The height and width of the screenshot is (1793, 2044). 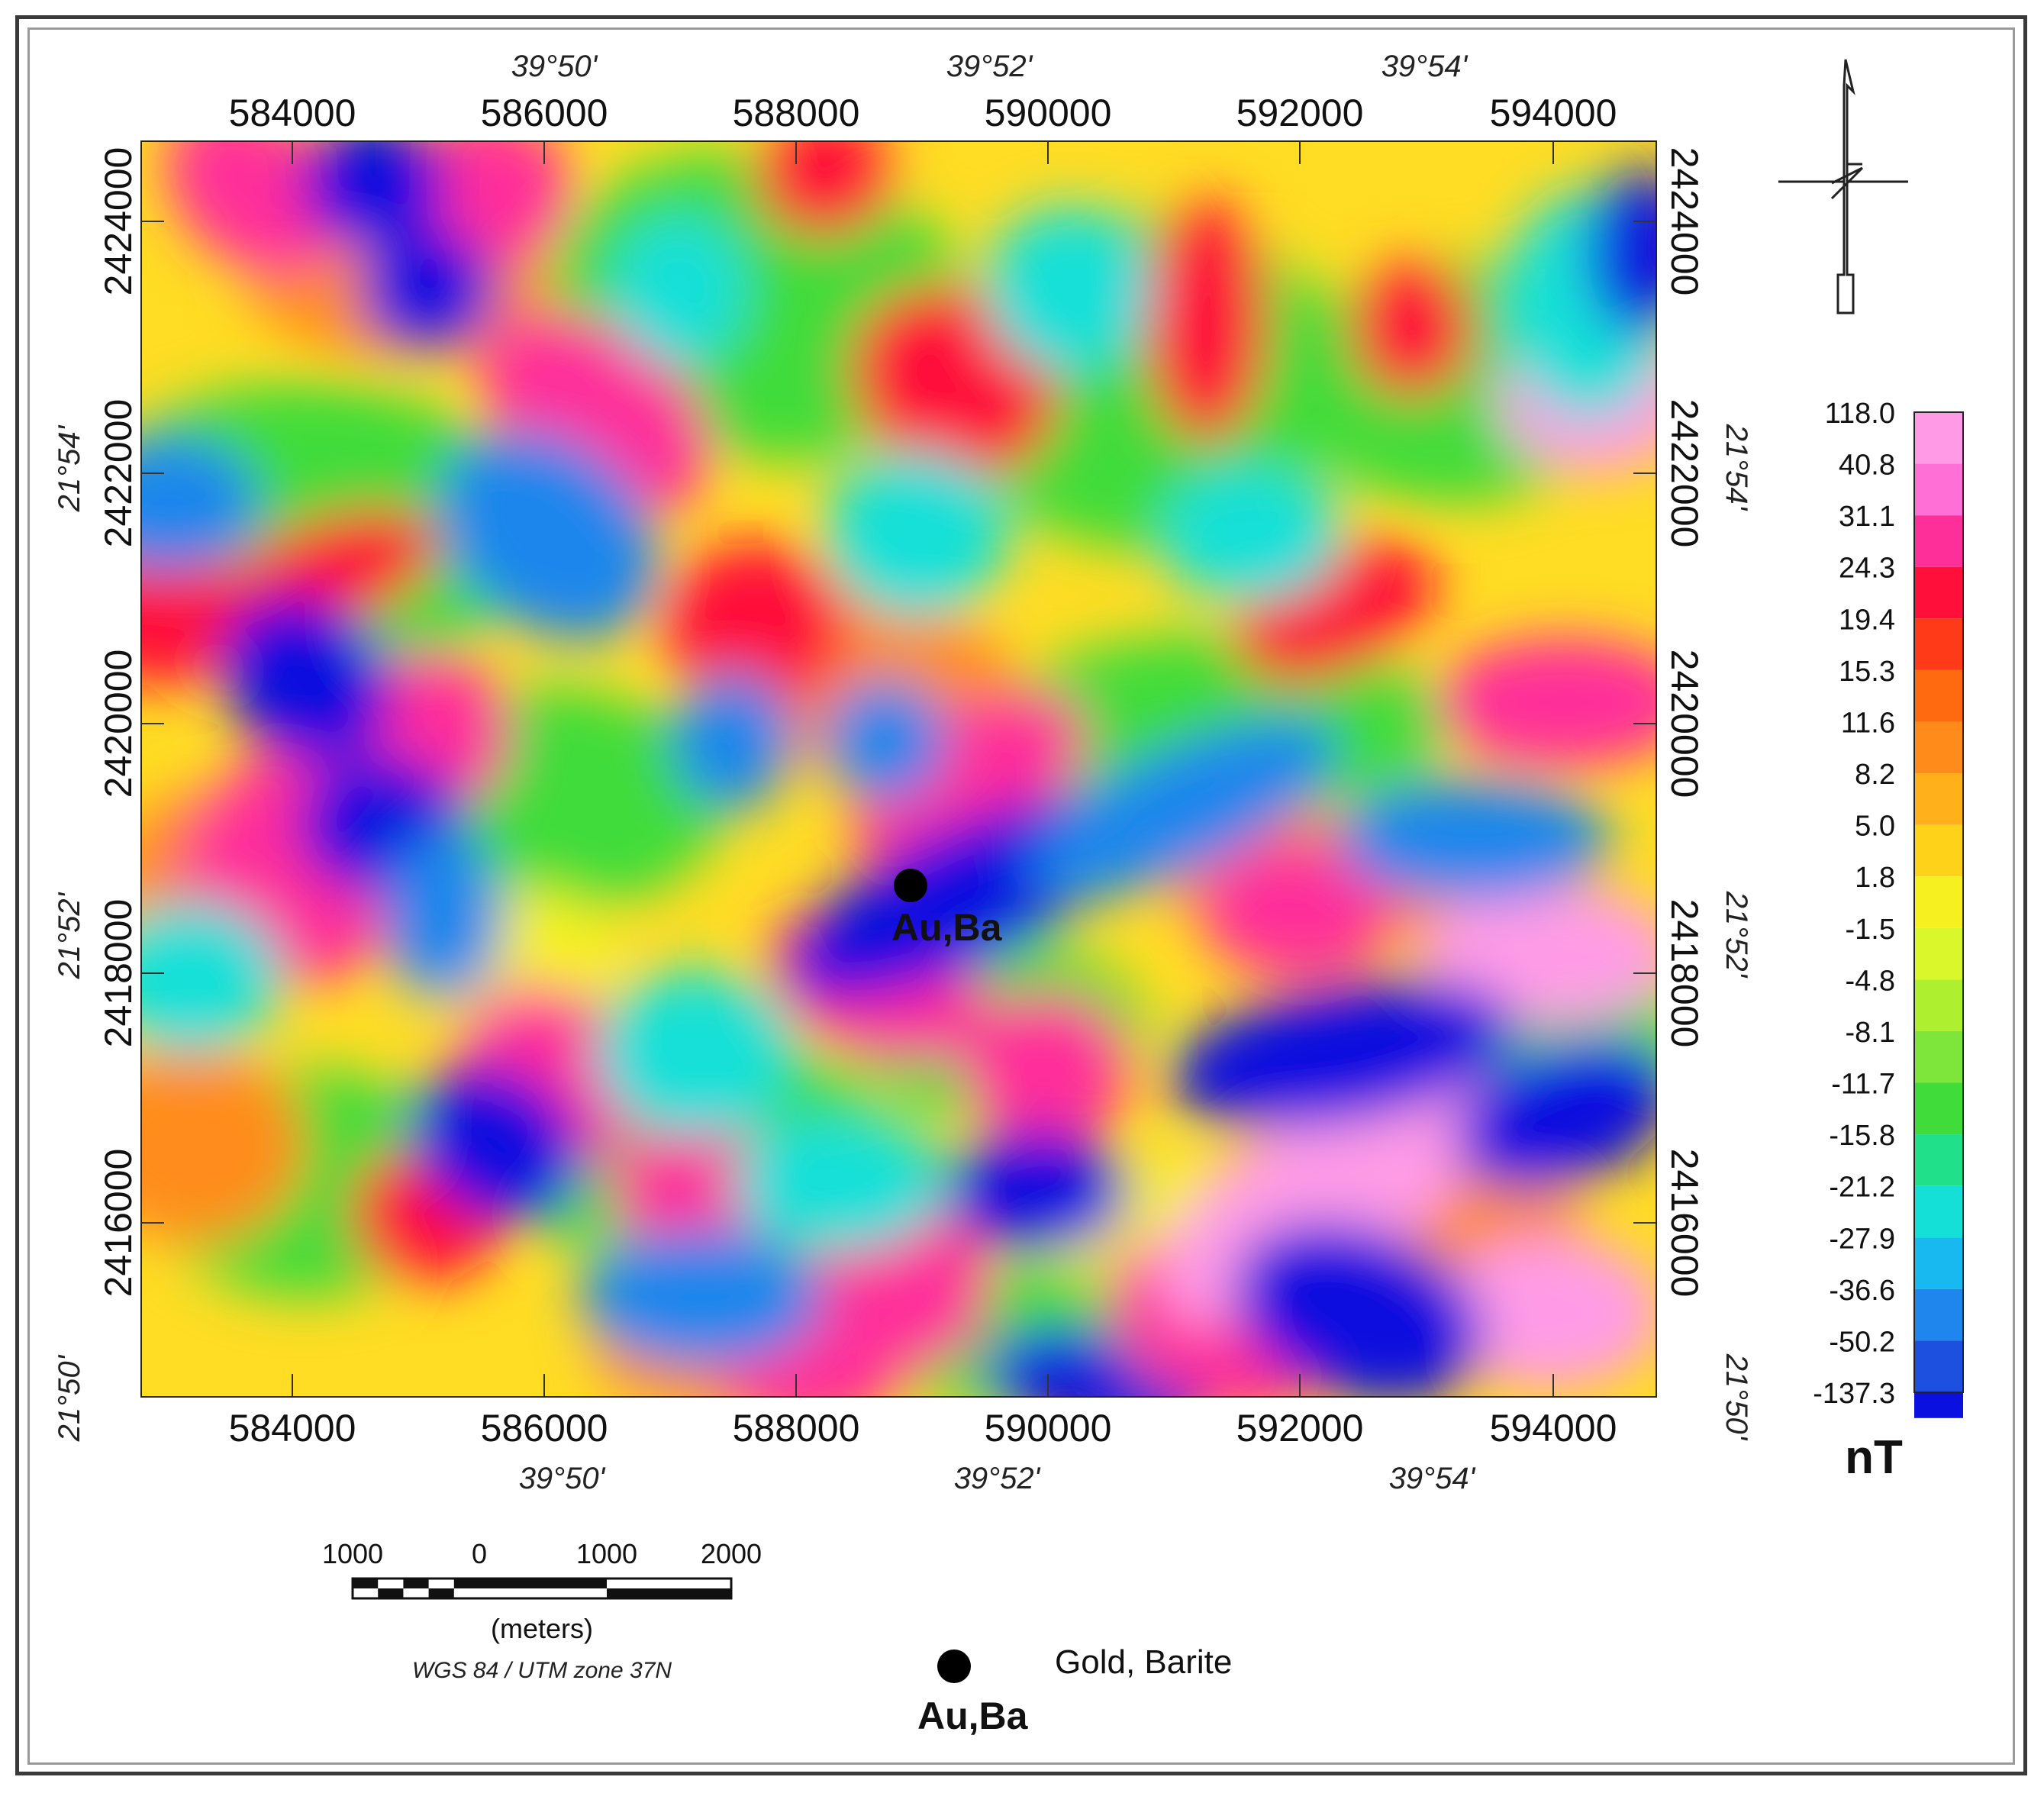 What do you see at coordinates (69, 1398) in the screenshot?
I see `latitude-tick-left: 21°50'` at bounding box center [69, 1398].